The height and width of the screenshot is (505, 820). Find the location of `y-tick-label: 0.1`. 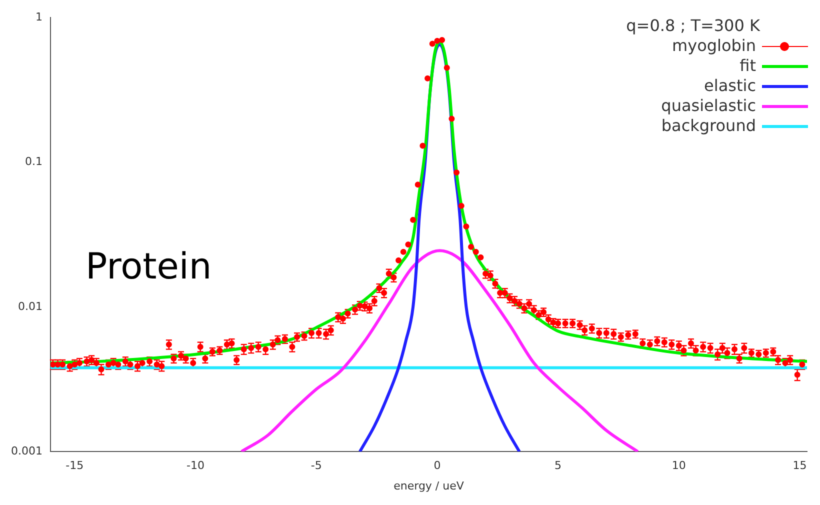

y-tick-label: 0.1 is located at coordinates (33, 161).